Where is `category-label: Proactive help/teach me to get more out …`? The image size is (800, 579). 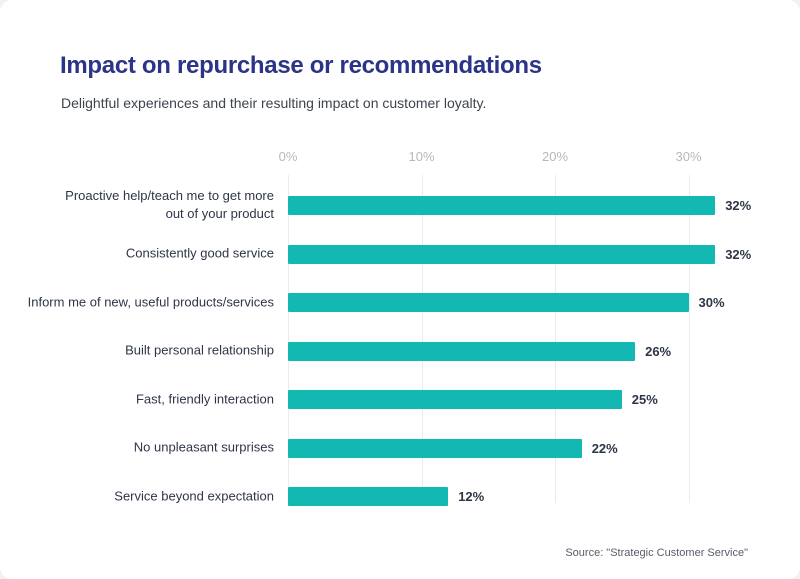
category-label: Proactive help/teach me to get more out … is located at coordinates (169, 204).